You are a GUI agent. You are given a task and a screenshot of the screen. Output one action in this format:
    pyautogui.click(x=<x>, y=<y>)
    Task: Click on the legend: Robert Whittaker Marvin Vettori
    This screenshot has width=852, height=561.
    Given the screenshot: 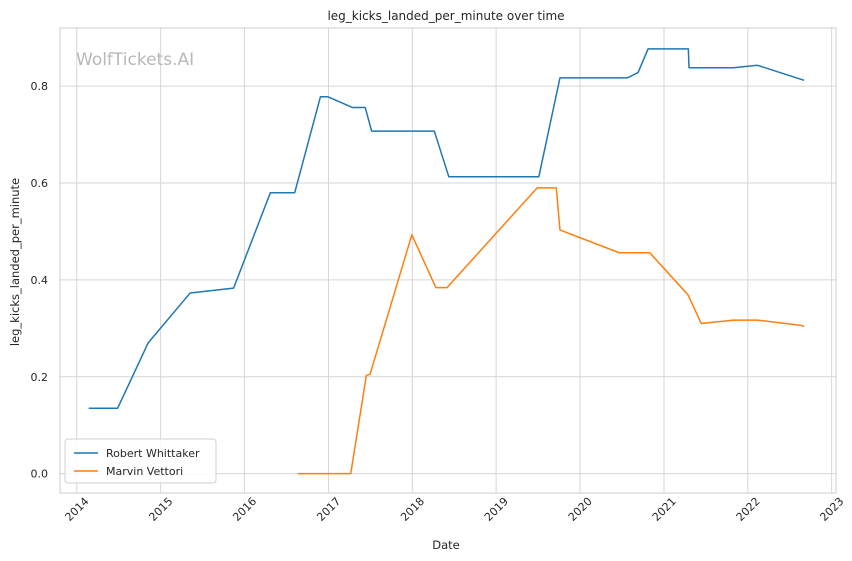 What is the action you would take?
    pyautogui.click(x=140, y=461)
    